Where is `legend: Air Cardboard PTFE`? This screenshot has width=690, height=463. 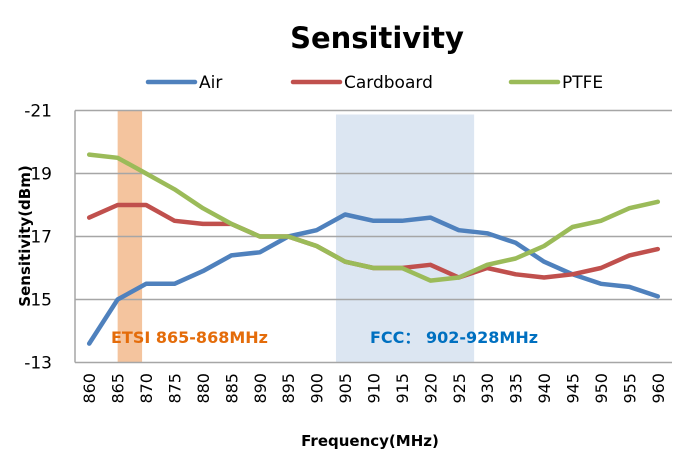 legend: Air Cardboard PTFE is located at coordinates (374, 83).